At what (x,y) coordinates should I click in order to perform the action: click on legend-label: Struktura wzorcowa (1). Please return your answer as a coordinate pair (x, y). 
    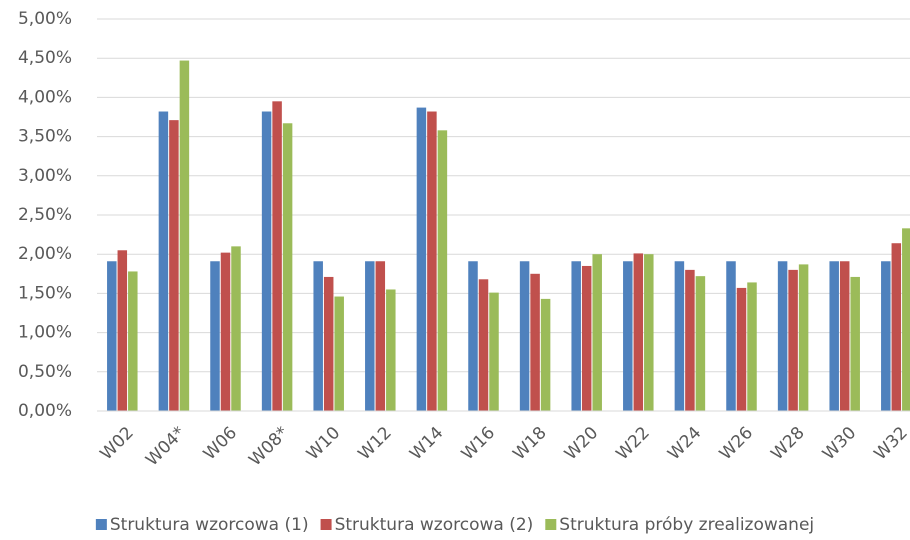
    Looking at the image, I should click on (209, 525).